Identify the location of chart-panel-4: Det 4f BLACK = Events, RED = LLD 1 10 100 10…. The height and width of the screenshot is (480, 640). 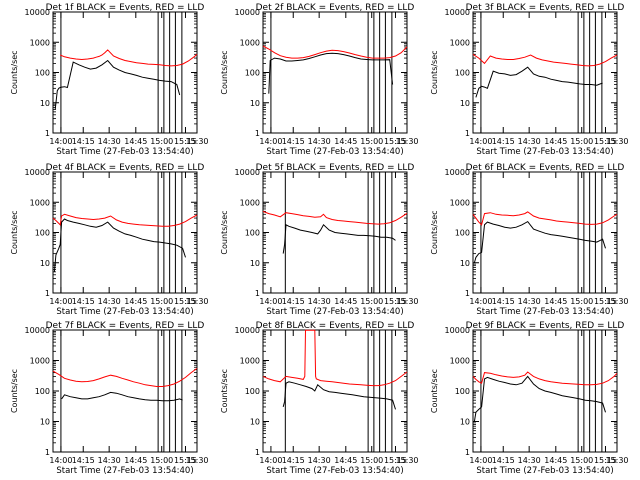
(109, 240).